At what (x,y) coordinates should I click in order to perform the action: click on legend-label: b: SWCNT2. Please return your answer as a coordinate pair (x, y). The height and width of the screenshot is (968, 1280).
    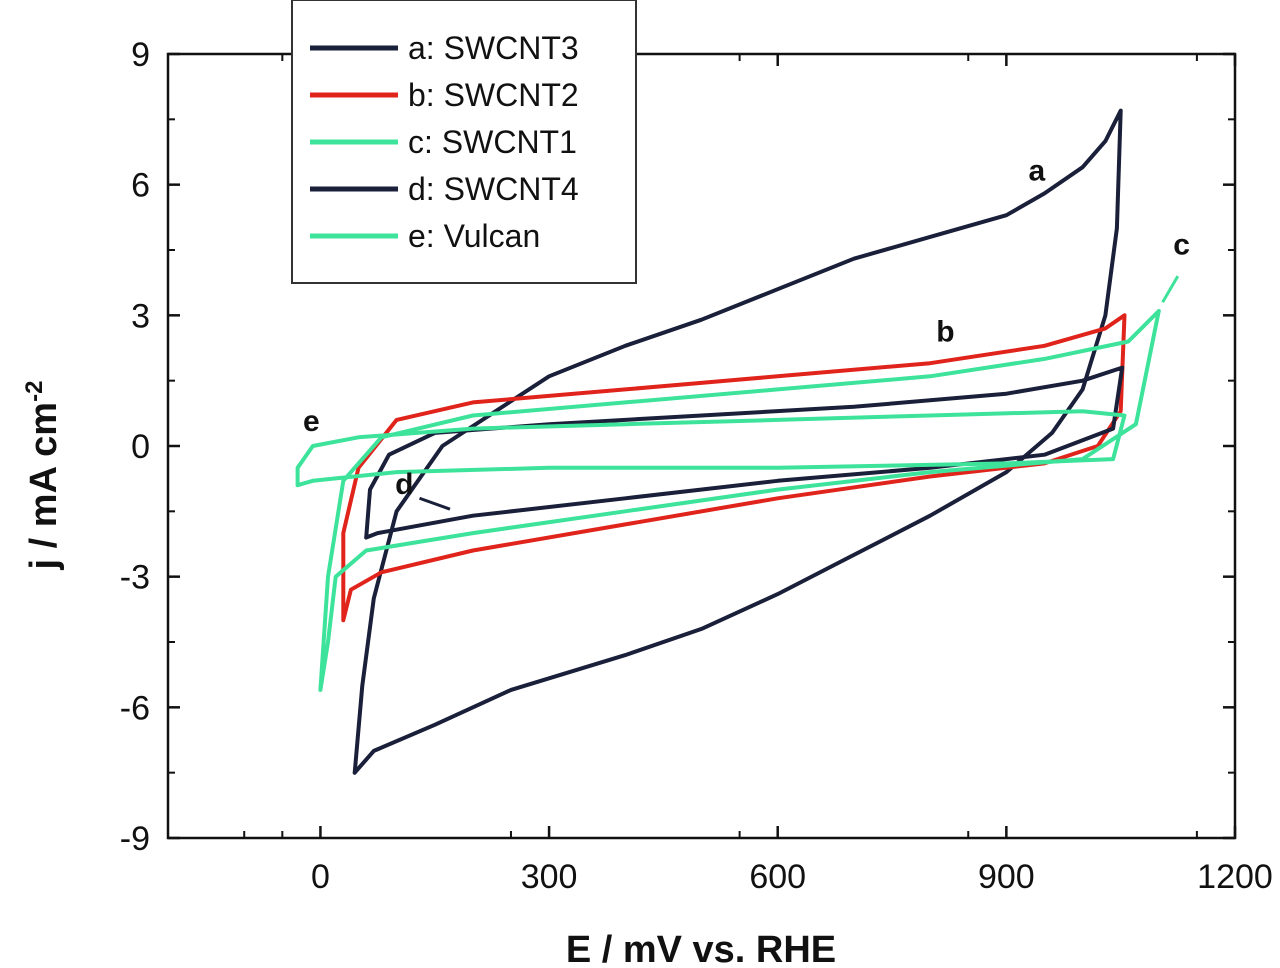
    Looking at the image, I should click on (493, 95).